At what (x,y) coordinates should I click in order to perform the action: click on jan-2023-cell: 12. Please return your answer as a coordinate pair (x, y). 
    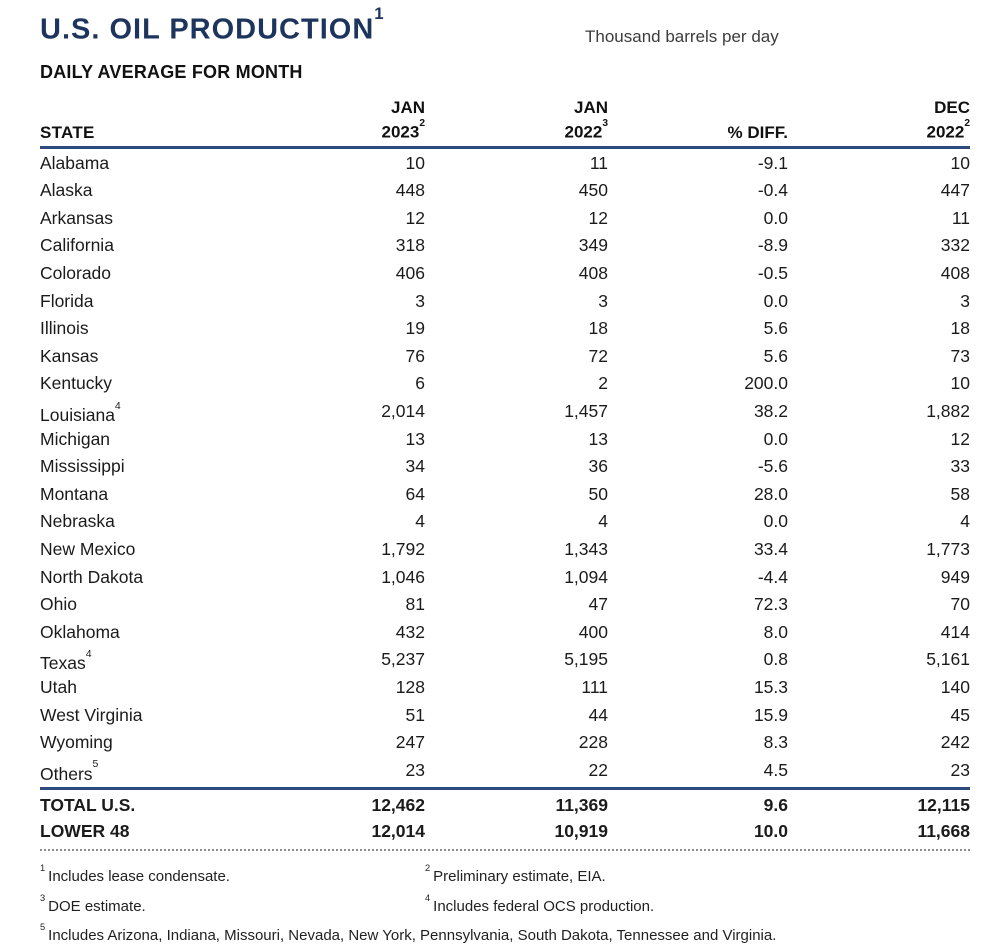
    Looking at the image, I should click on (415, 217).